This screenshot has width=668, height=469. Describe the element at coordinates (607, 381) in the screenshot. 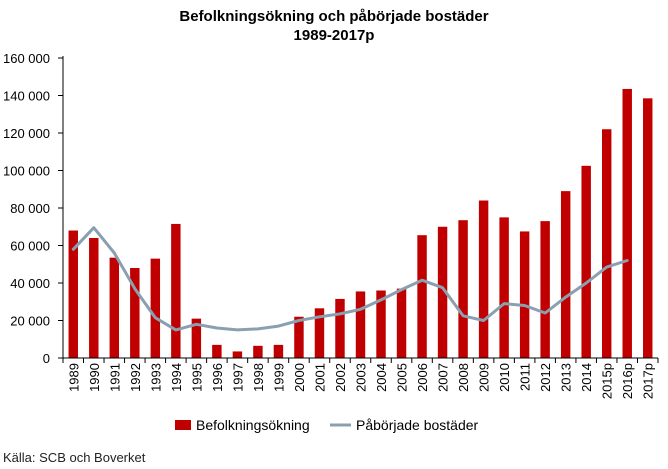

I see `x-tick-label: 2015p` at that location.